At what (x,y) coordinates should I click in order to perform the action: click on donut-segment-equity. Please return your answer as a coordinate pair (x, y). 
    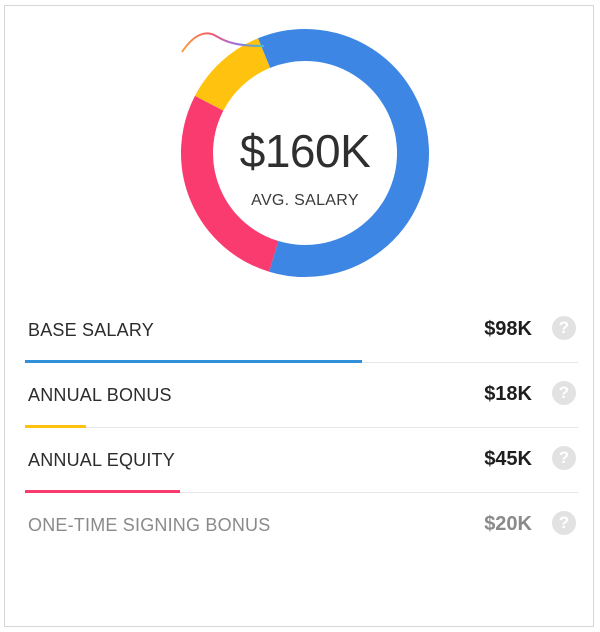
    Looking at the image, I should click on (230, 183).